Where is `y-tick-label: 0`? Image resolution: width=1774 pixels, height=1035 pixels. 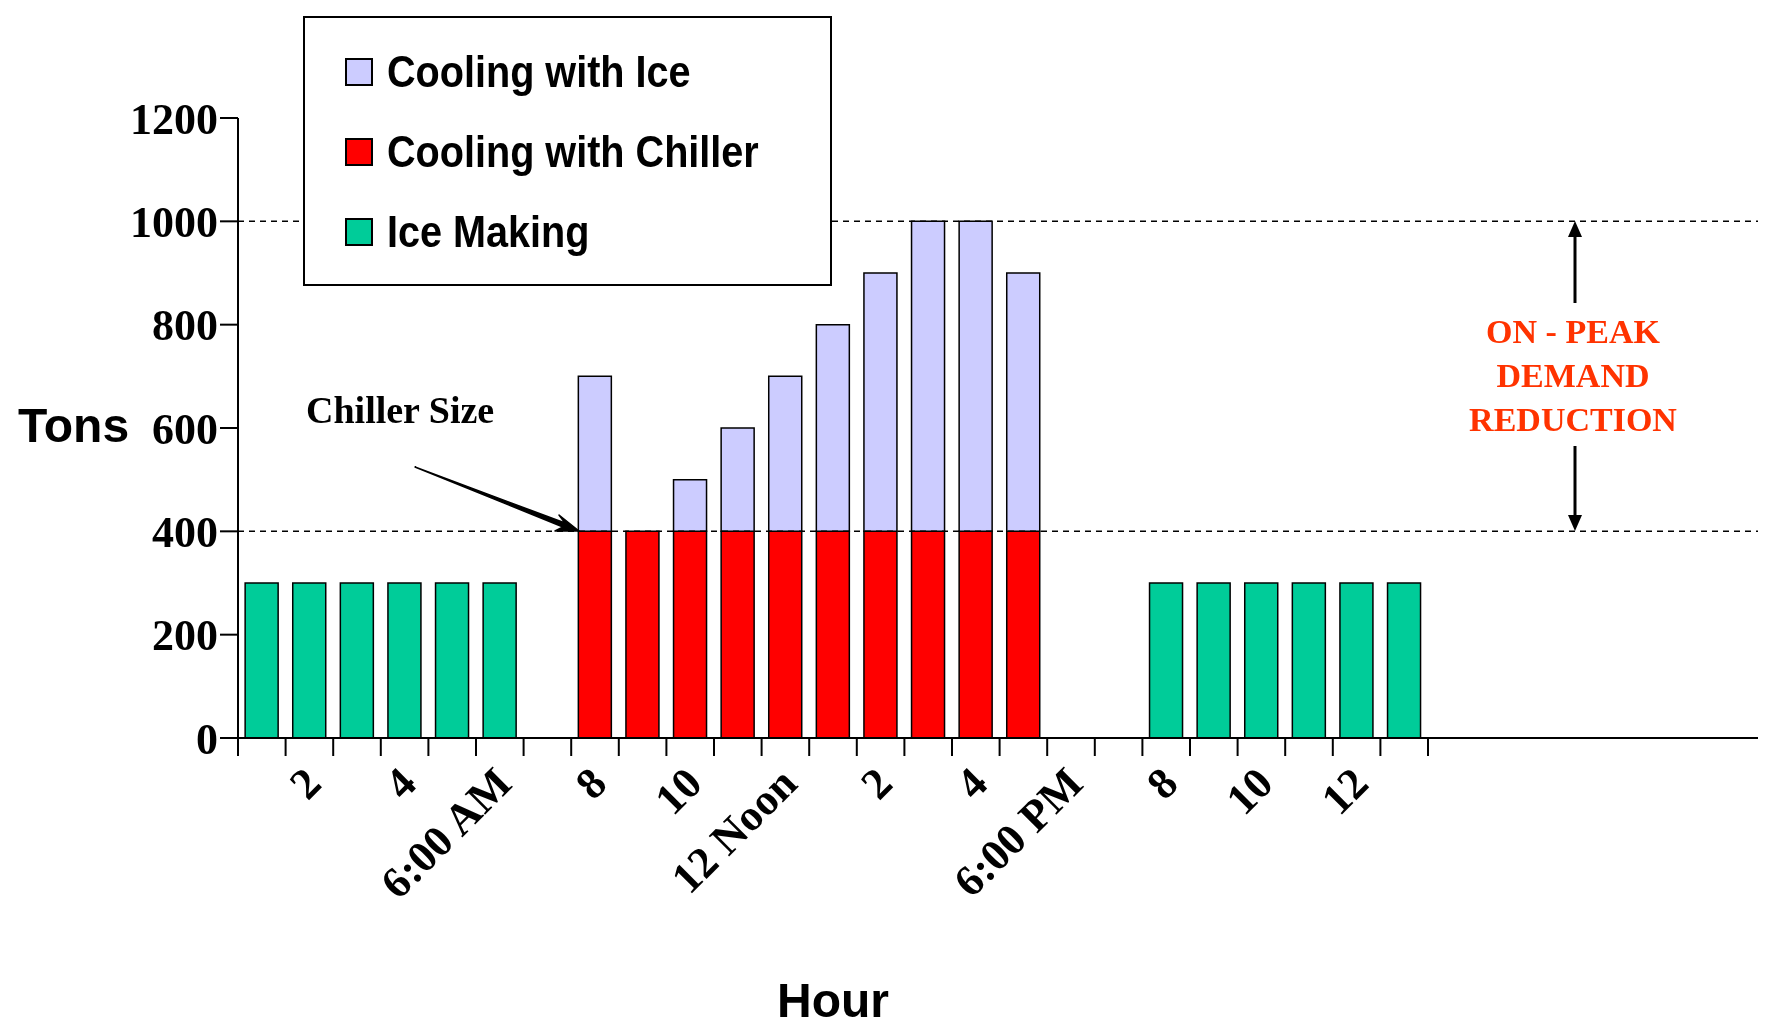 y-tick-label: 0 is located at coordinates (207, 739).